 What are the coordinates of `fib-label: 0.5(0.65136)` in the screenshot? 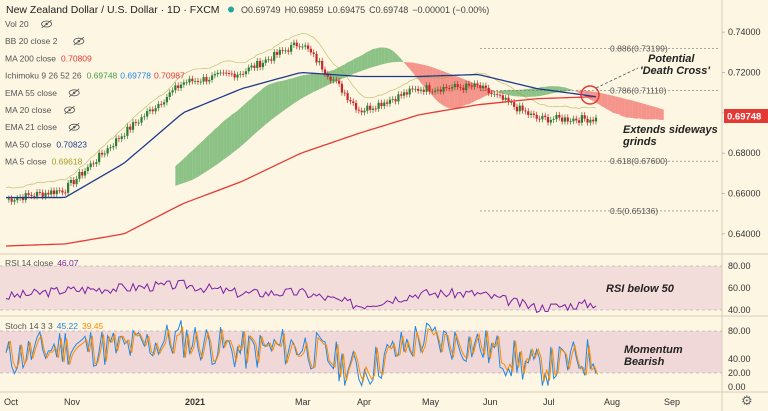 It's located at (634, 211).